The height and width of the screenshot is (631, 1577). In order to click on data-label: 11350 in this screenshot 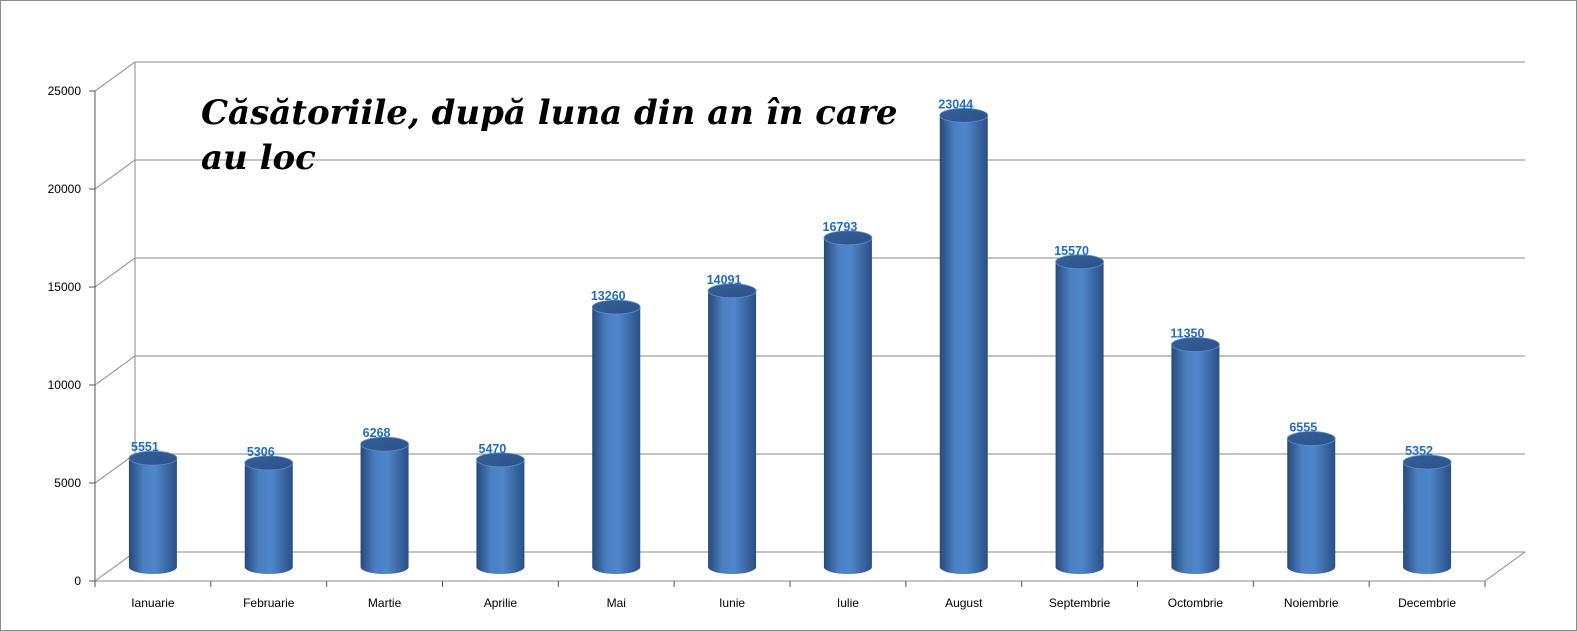, I will do `click(1187, 334)`.